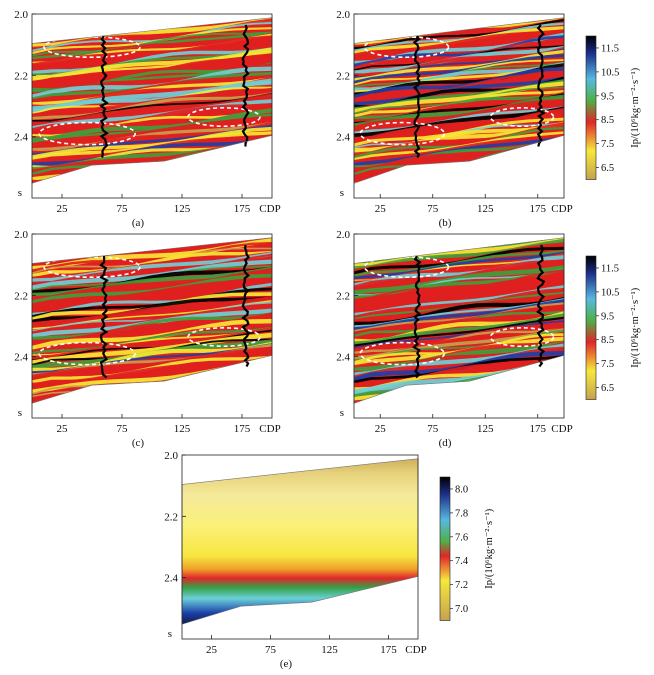  Describe the element at coordinates (461, 585) in the screenshot. I see `colorbar-tick-label: 7.2` at that location.